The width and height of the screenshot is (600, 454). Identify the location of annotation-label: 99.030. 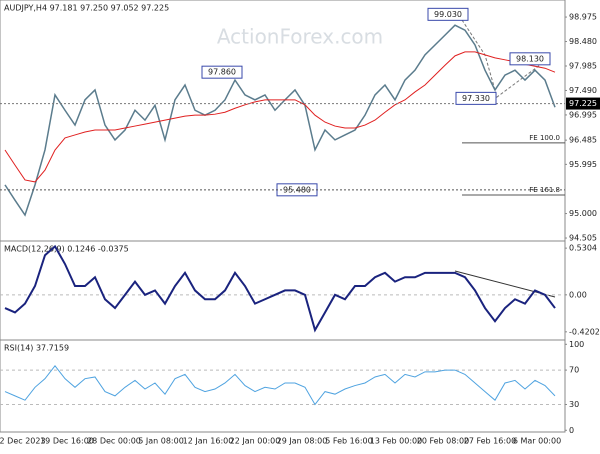
(448, 14).